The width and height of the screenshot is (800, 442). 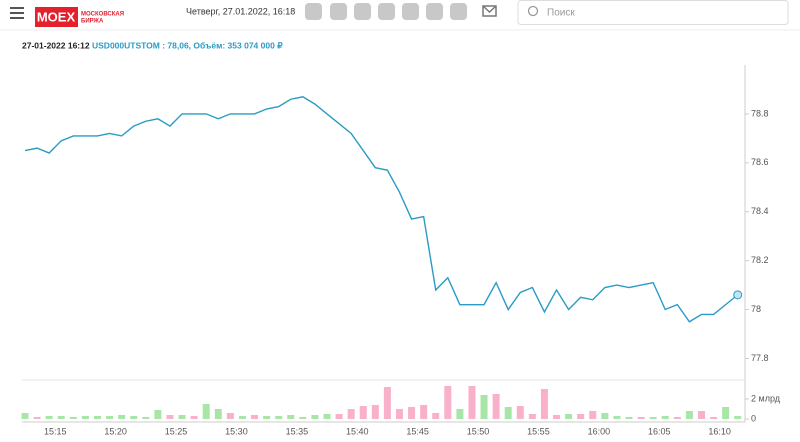 I want to click on x-tick-label: 15:55, so click(x=538, y=431).